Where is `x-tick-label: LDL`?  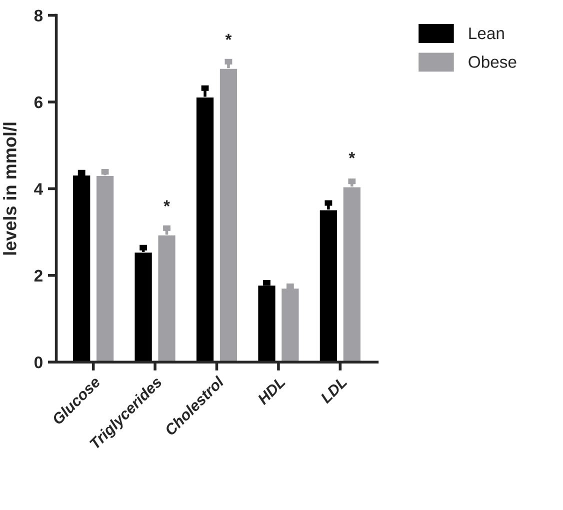
x-tick-label: LDL is located at coordinates (334, 390).